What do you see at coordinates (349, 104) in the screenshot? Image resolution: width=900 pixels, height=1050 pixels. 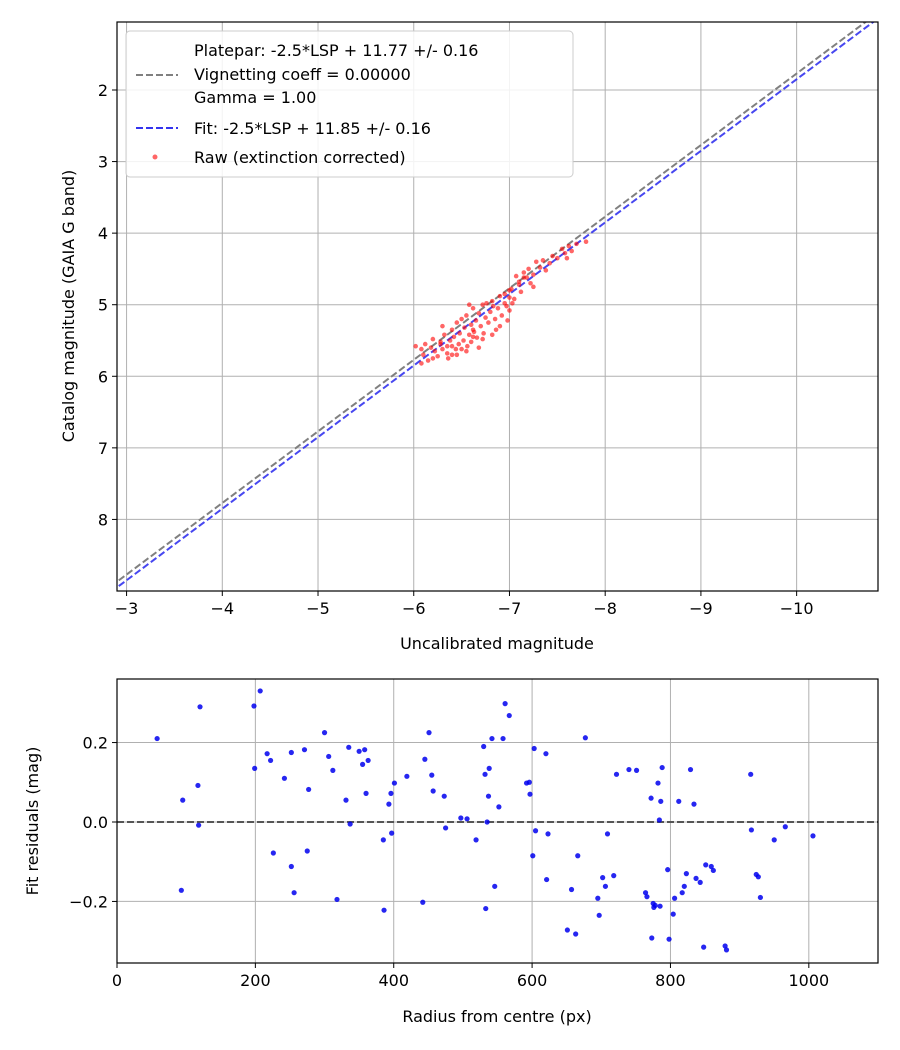 I see `legend-box` at bounding box center [349, 104].